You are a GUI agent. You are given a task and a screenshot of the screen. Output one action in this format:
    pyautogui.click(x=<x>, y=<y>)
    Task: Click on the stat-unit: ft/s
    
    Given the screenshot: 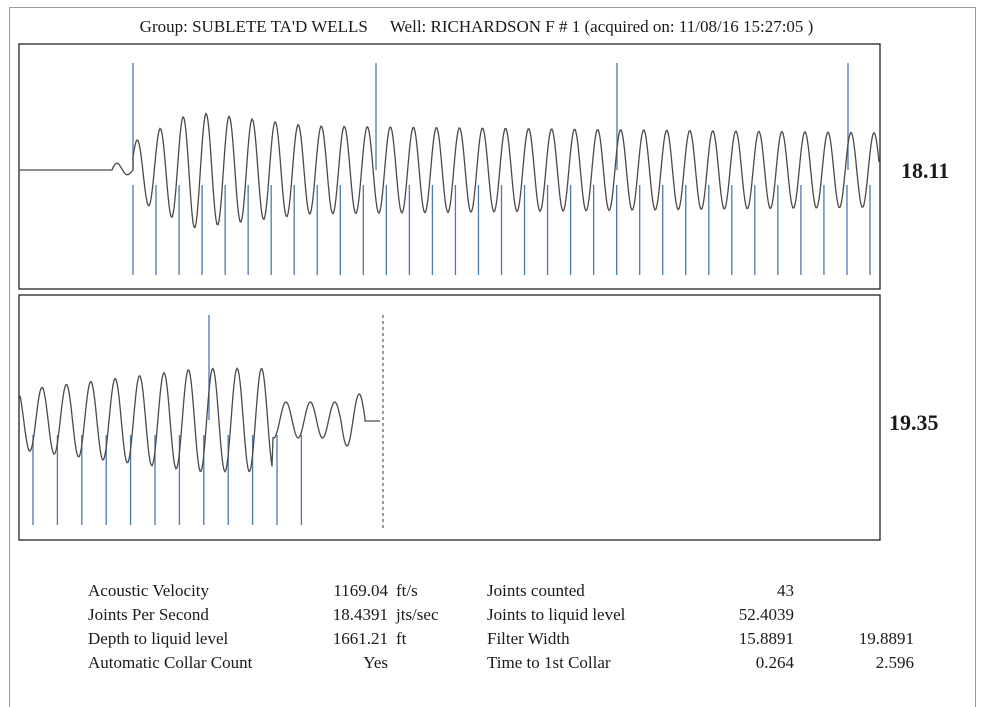 What is the action you would take?
    pyautogui.click(x=407, y=590)
    